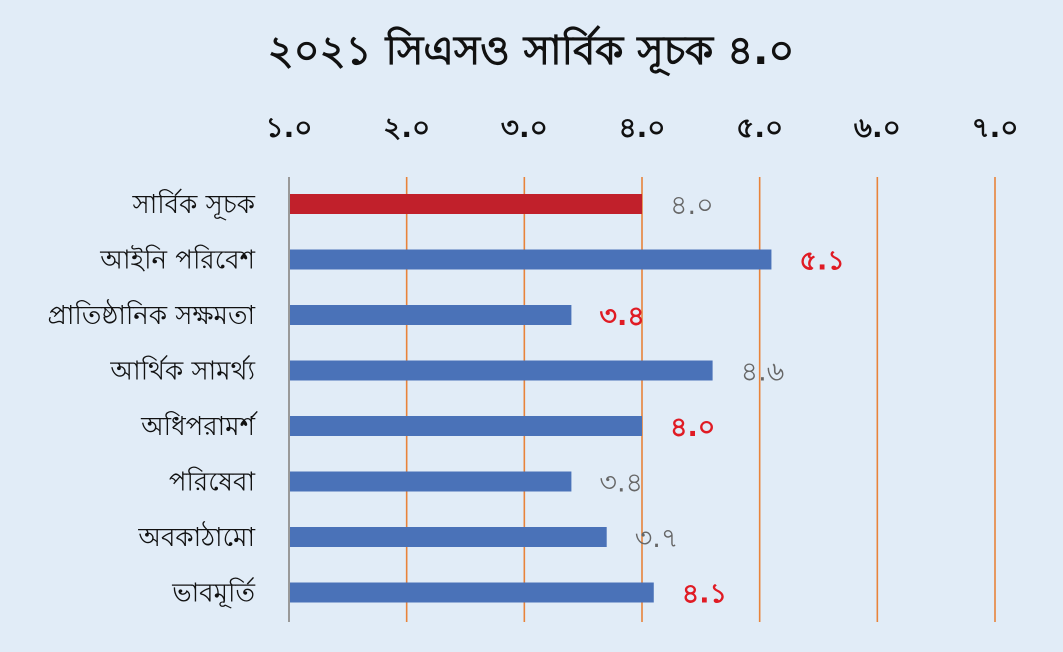  I want to click on data-label-2: ৩.৪, so click(621, 316).